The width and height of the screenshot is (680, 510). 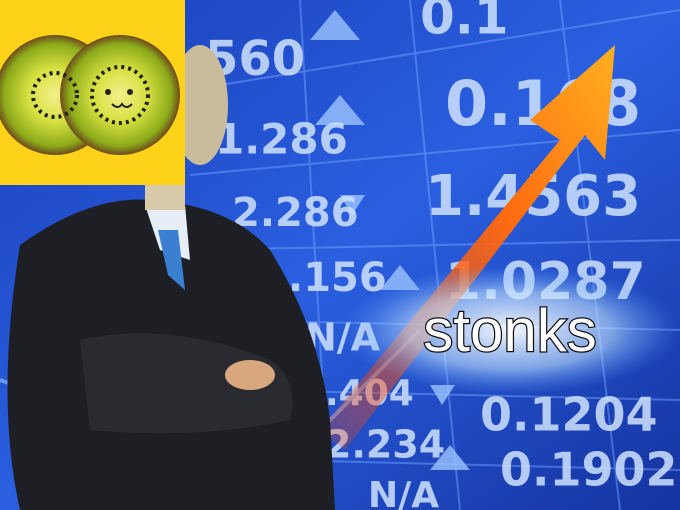 I want to click on caption: stonks, so click(x=509, y=330).